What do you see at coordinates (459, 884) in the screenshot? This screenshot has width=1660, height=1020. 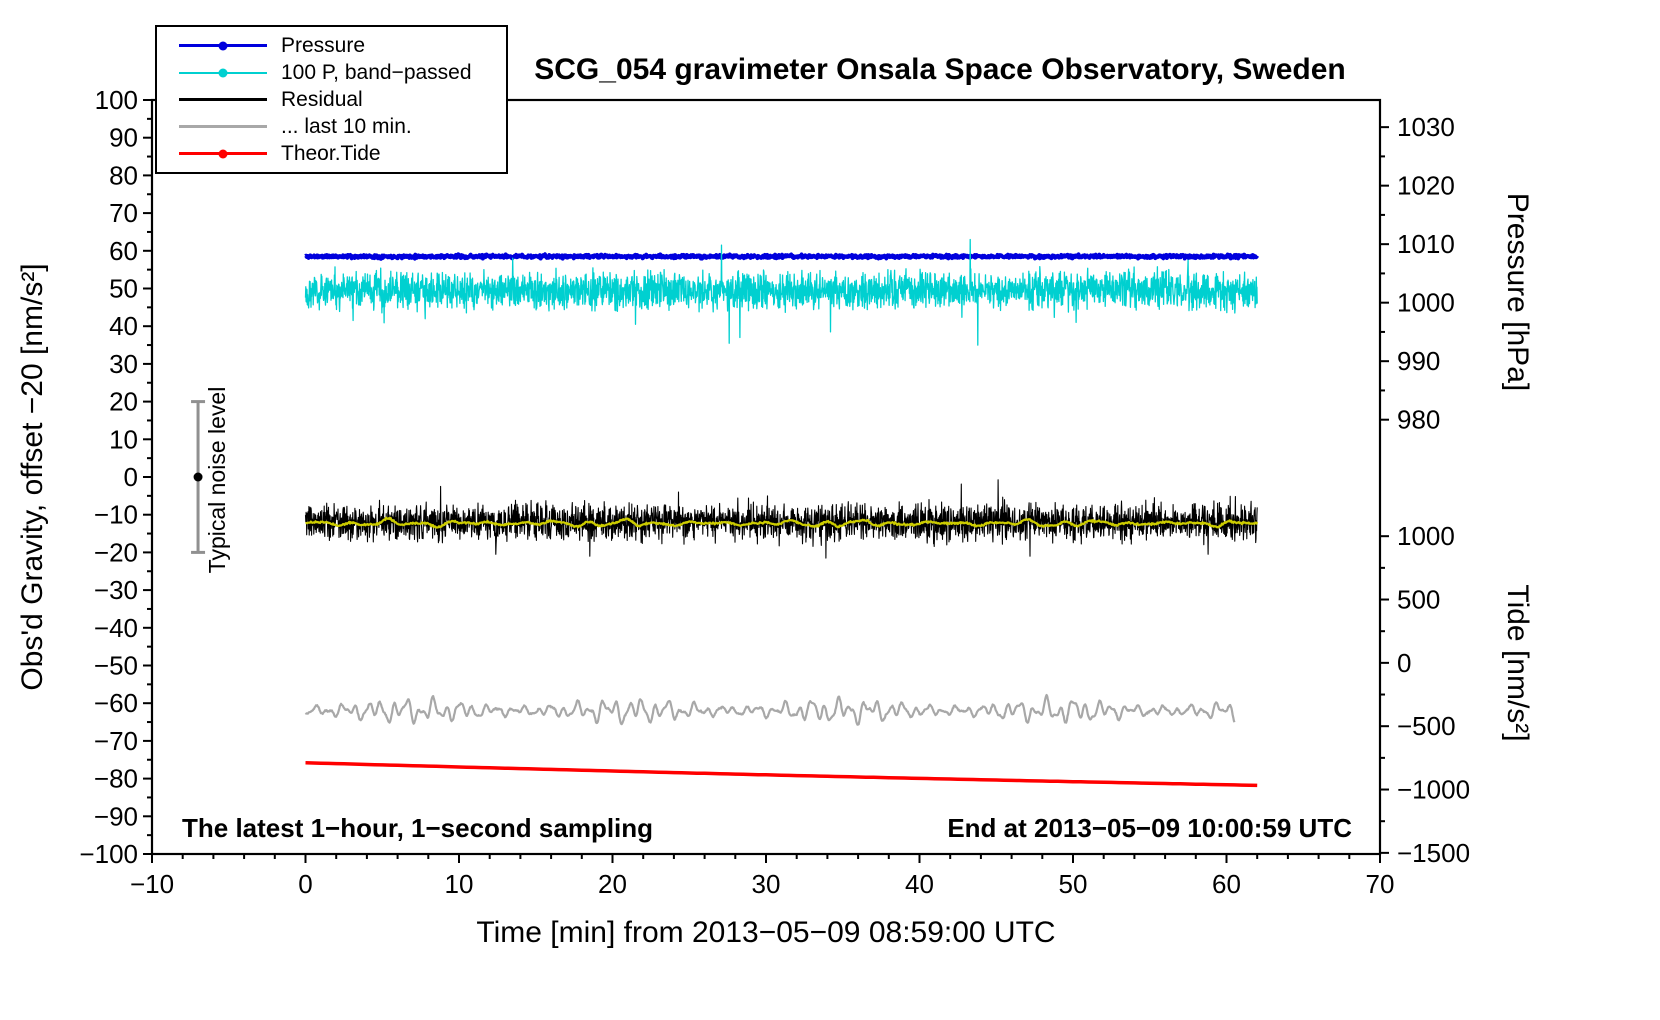 I see `x-tick-label: 10` at bounding box center [459, 884].